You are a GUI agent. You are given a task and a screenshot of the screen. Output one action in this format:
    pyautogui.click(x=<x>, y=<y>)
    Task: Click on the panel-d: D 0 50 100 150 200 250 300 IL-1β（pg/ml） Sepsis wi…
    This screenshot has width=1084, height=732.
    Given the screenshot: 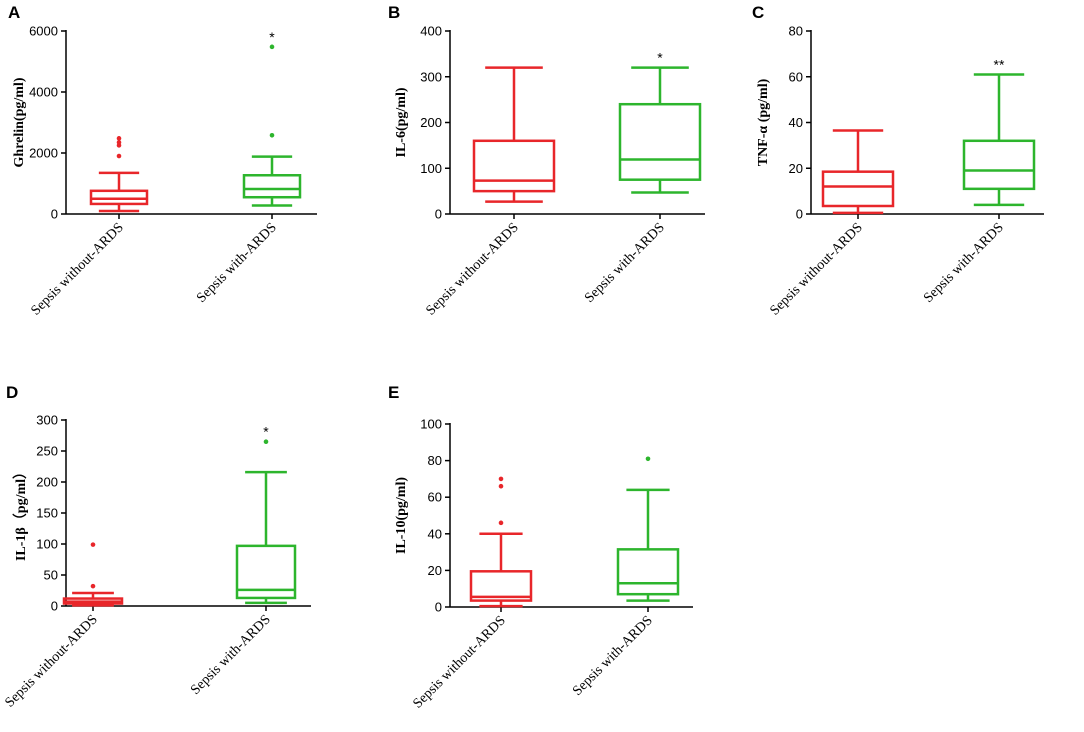 What is the action you would take?
    pyautogui.click(x=156, y=547)
    